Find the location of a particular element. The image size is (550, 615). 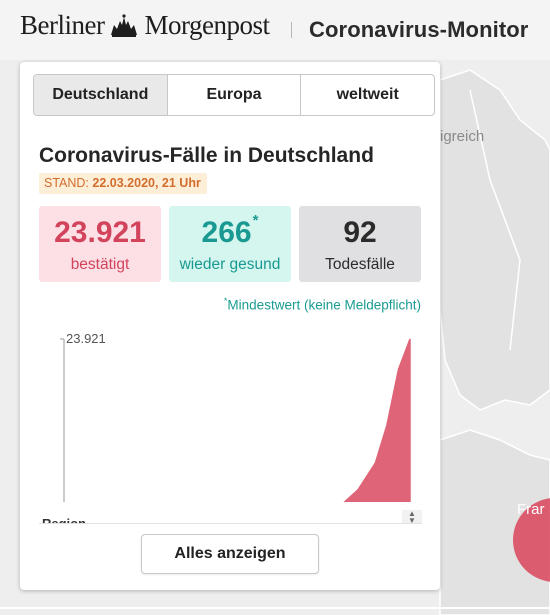

map-land-britain is located at coordinates (494, 240).